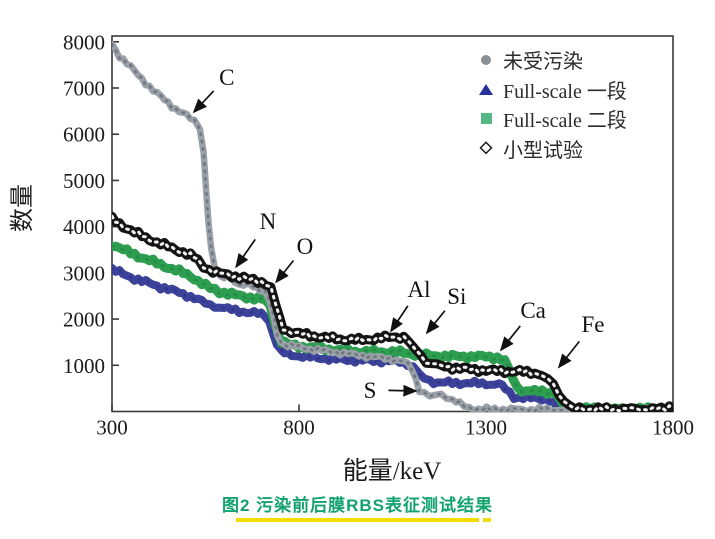 The width and height of the screenshot is (715, 539). What do you see at coordinates (510, 338) in the screenshot?
I see `annotation-arrow-Ca` at bounding box center [510, 338].